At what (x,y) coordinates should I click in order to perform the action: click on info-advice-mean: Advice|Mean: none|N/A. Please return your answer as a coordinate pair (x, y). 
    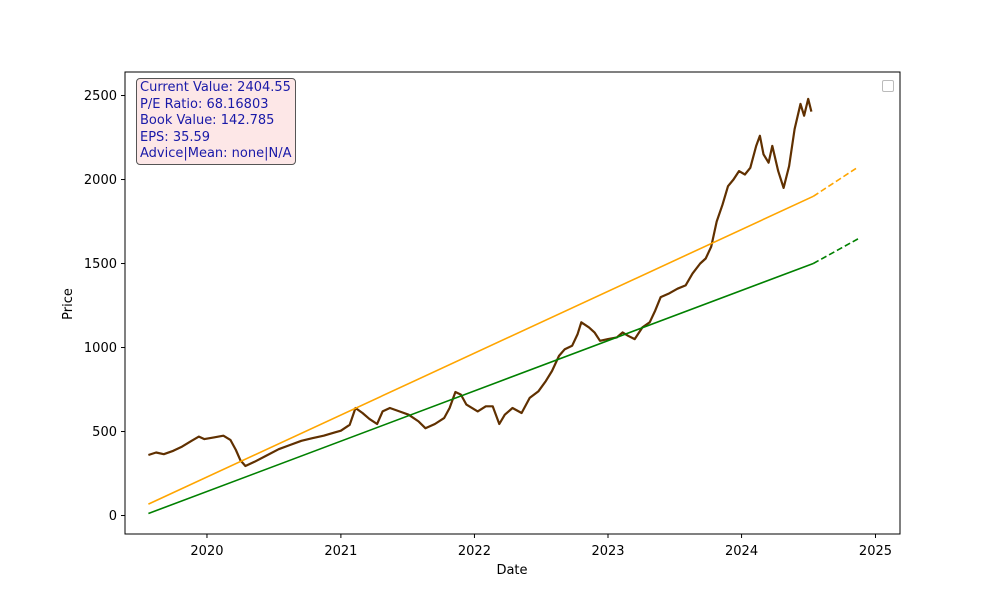
    Looking at the image, I should click on (216, 153).